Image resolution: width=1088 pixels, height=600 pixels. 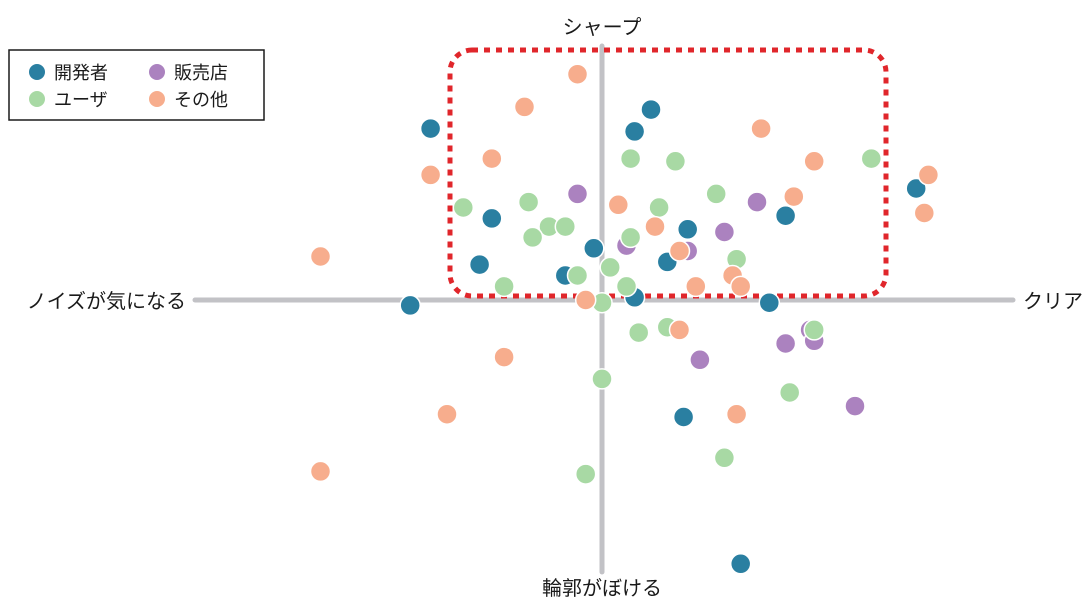 What do you see at coordinates (201, 100) in the screenshot?
I see `legend-label-other: その他` at bounding box center [201, 100].